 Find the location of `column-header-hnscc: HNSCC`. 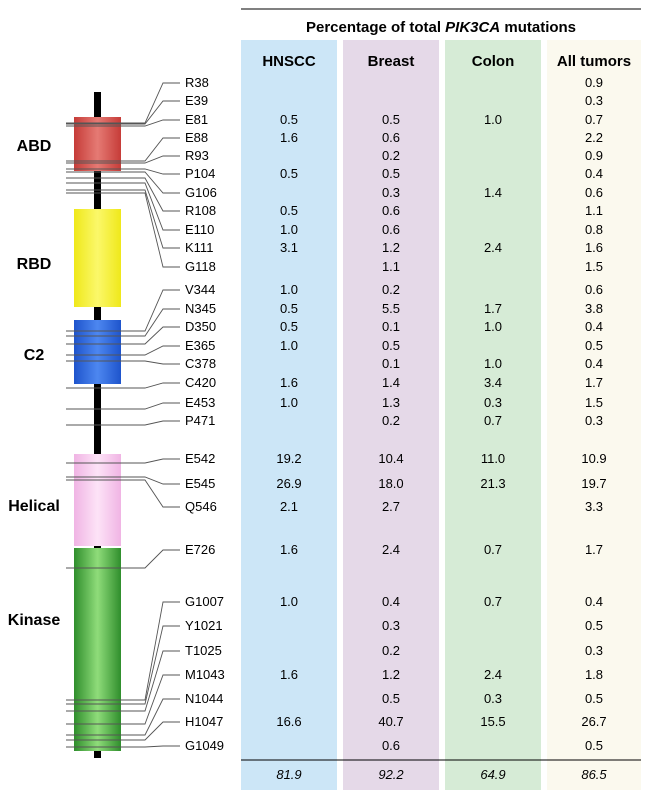

column-header-hnscc: HNSCC is located at coordinates (289, 61).